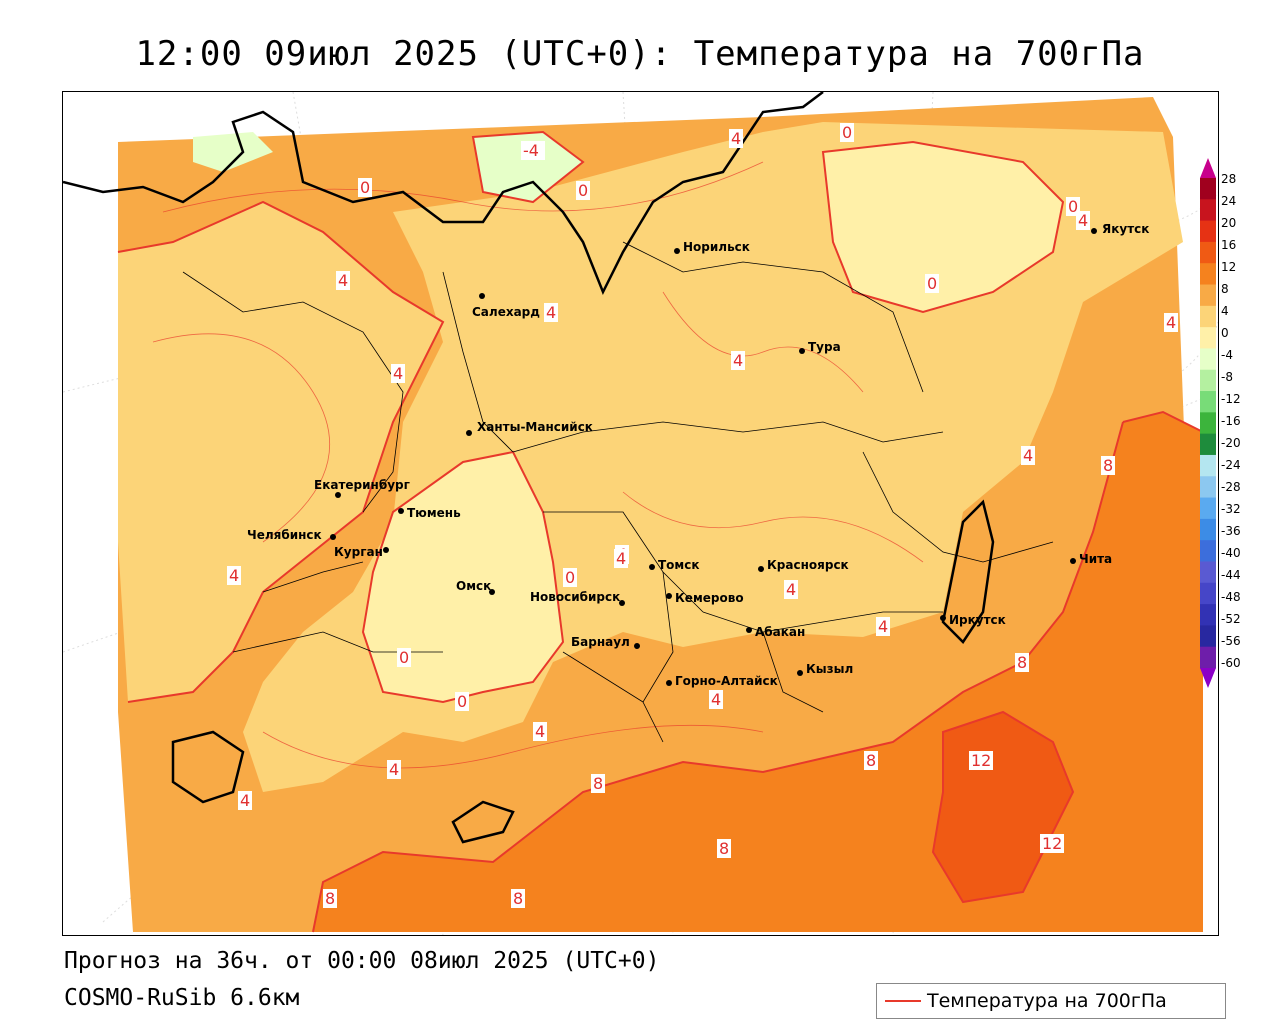  Describe the element at coordinates (709, 598) in the screenshot. I see `city-label: Кемерово` at that location.